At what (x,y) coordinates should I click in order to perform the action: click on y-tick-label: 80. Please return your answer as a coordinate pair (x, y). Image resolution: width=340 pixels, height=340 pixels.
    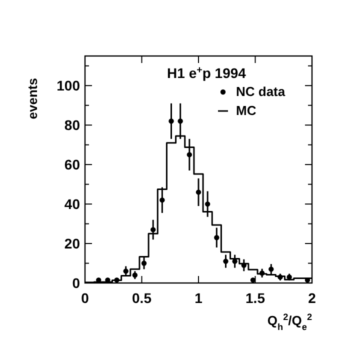
    Looking at the image, I should click on (72, 125).